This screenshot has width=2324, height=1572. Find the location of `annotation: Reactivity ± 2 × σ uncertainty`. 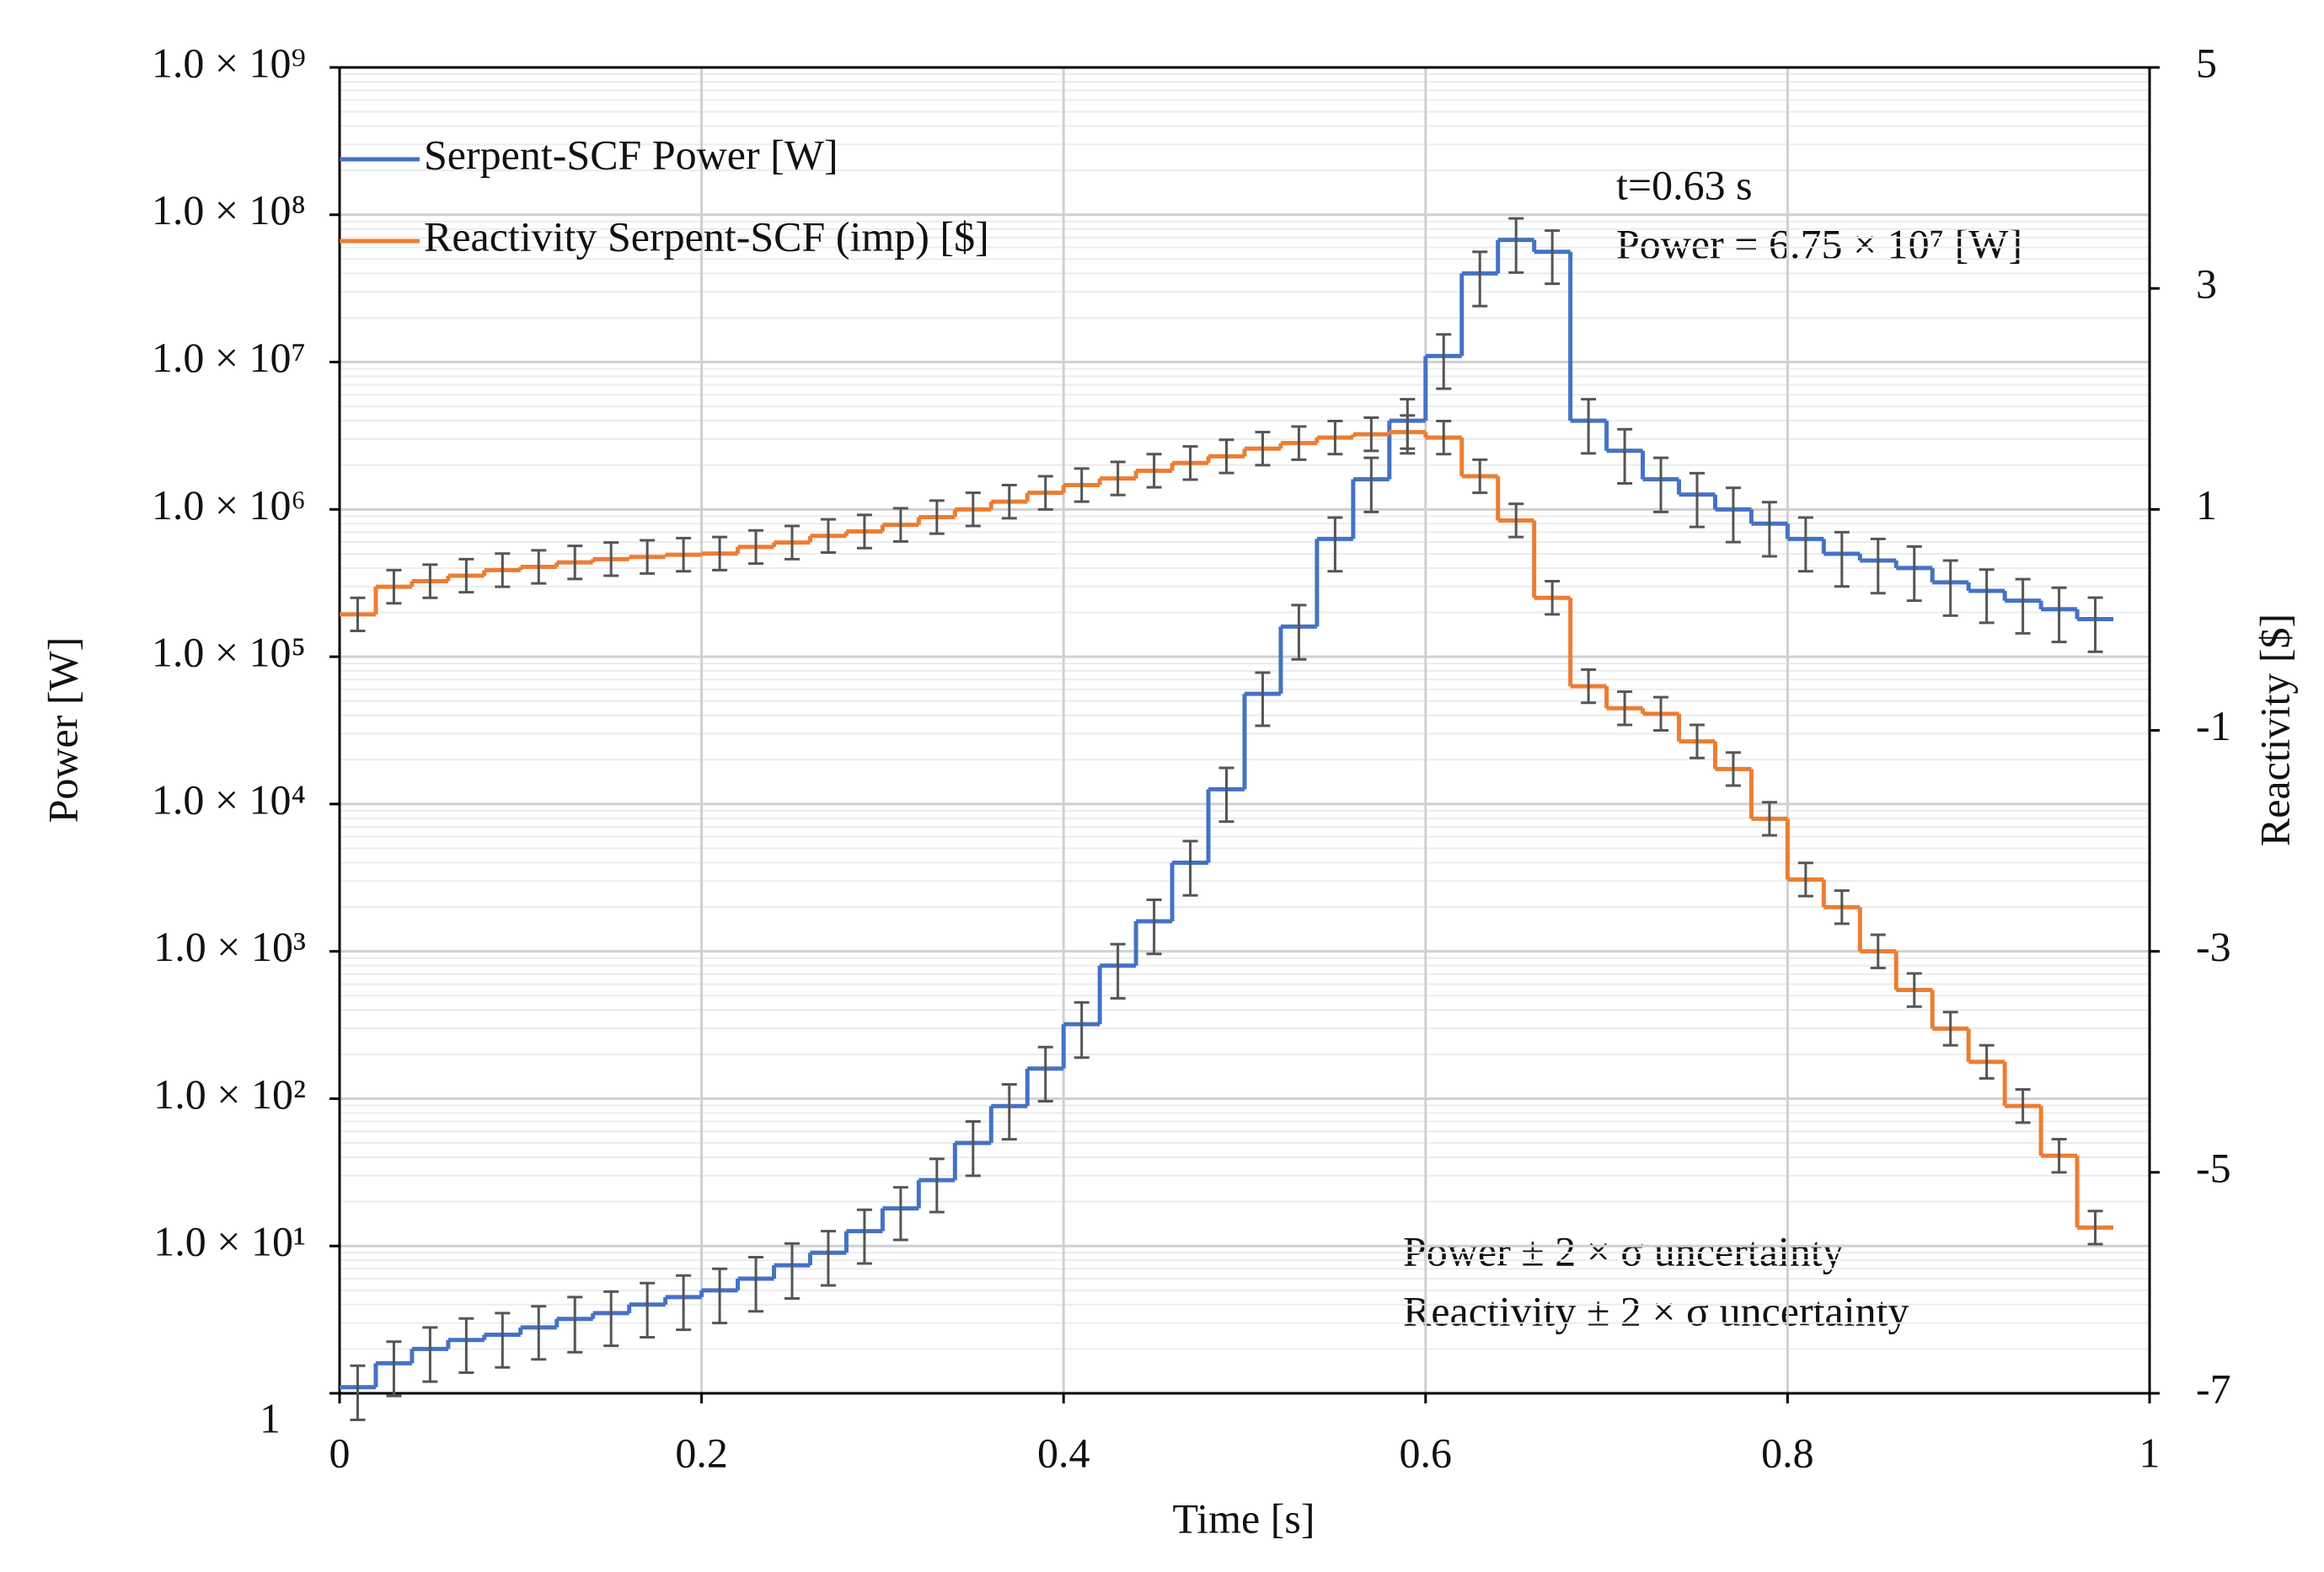

annotation: Reactivity ± 2 × σ uncertainty is located at coordinates (1656, 1310).